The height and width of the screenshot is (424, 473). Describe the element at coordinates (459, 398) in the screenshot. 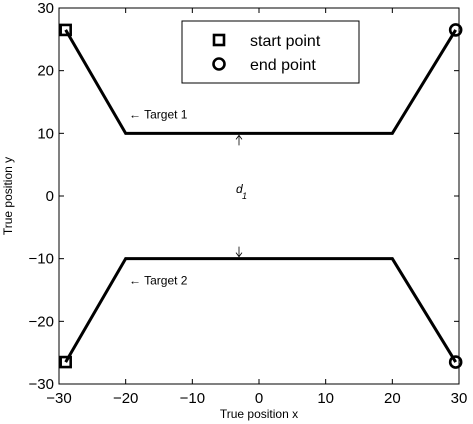

I see `x-tick-label: 30` at that location.